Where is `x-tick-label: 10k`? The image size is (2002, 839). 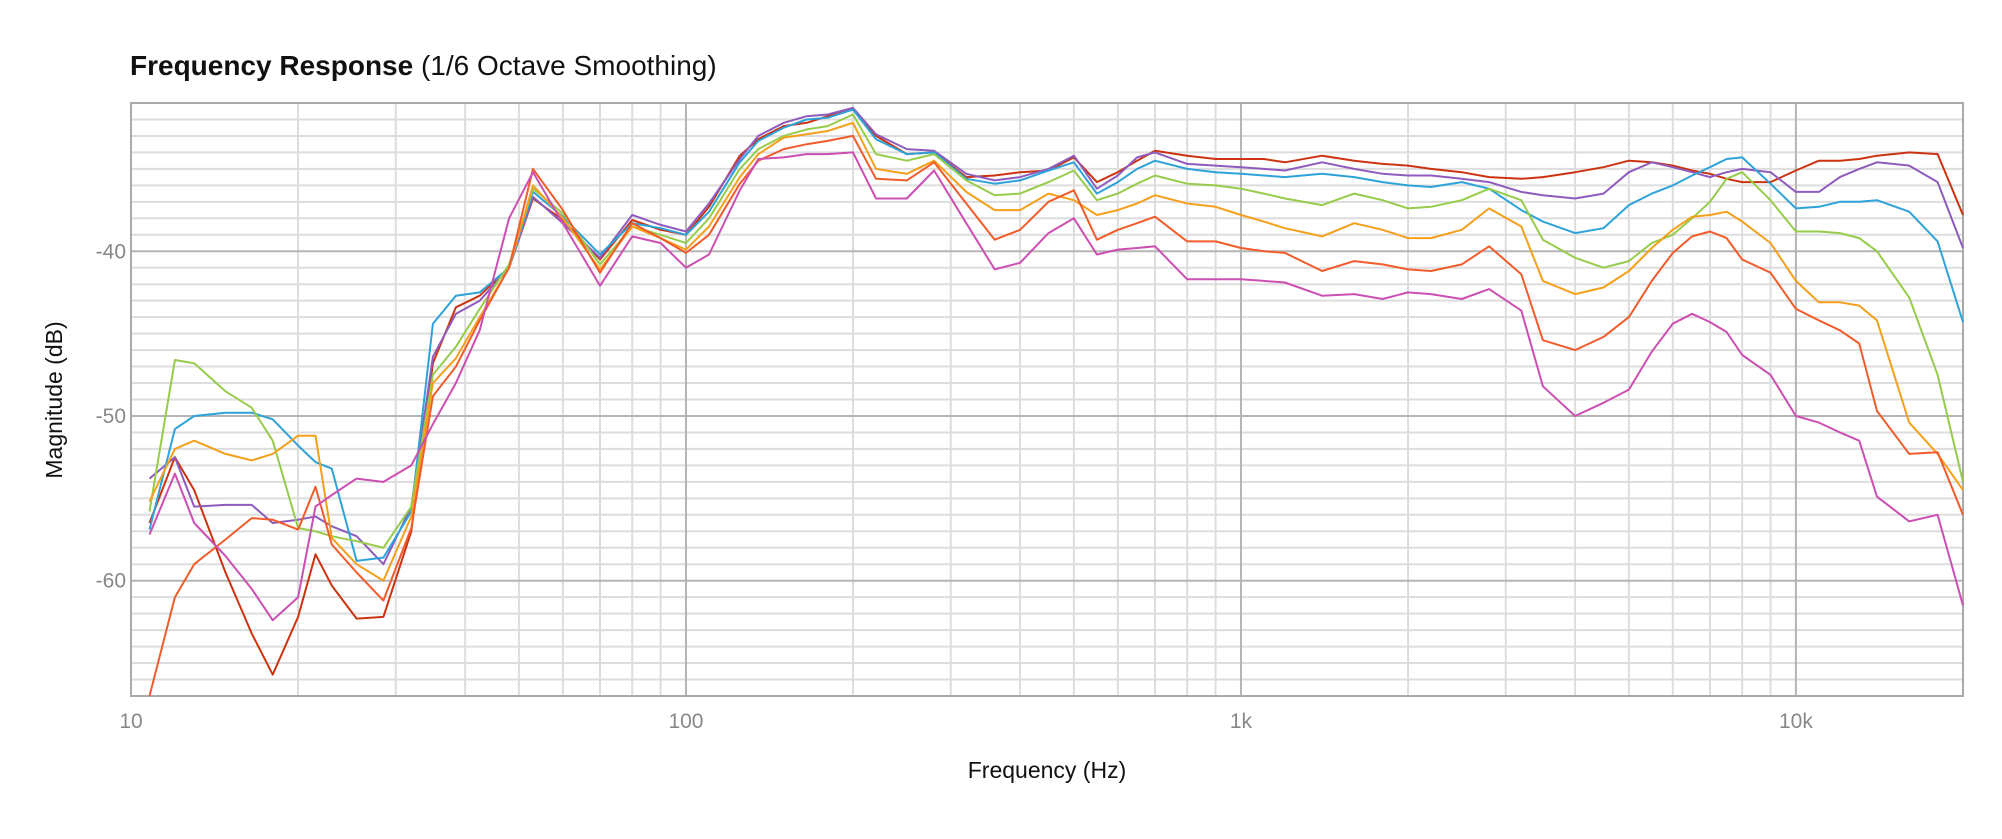 x-tick-label: 10k is located at coordinates (1796, 721).